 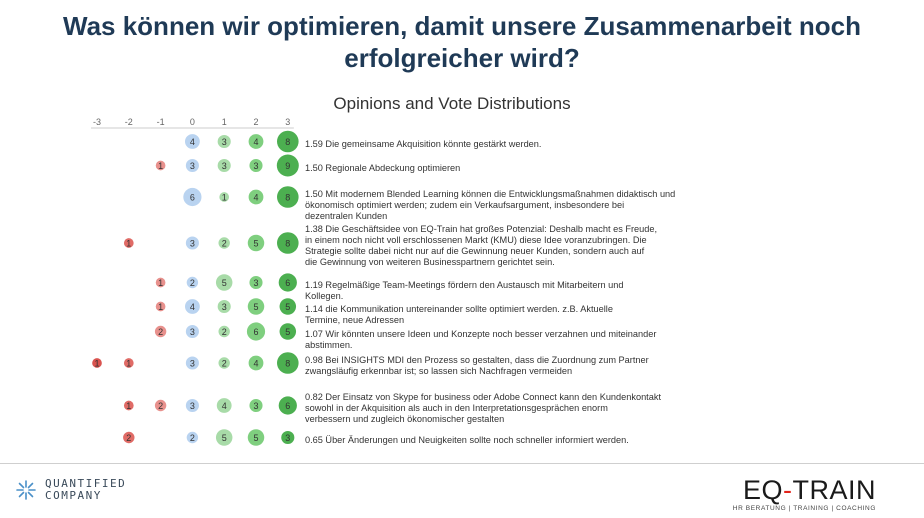 I want to click on quantified-company-logo: QUANTIFIED COMPANY, so click(x=70, y=490).